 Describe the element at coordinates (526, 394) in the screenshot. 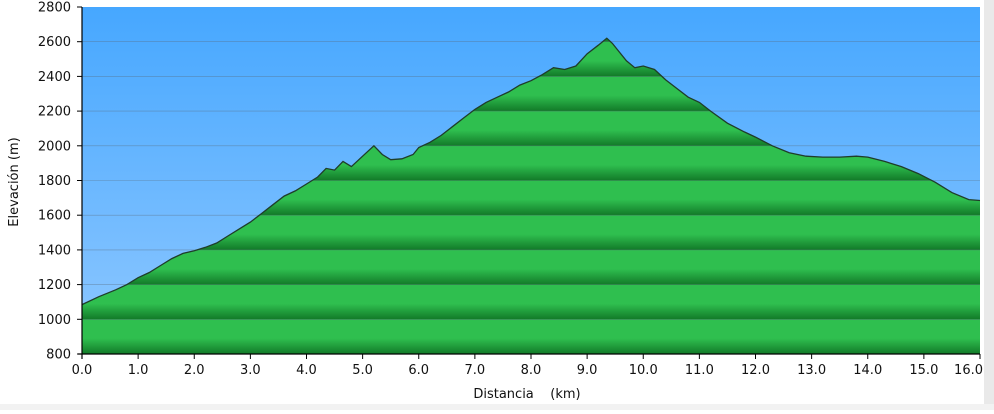

I see `x-axis-title: Distancia (km)` at that location.